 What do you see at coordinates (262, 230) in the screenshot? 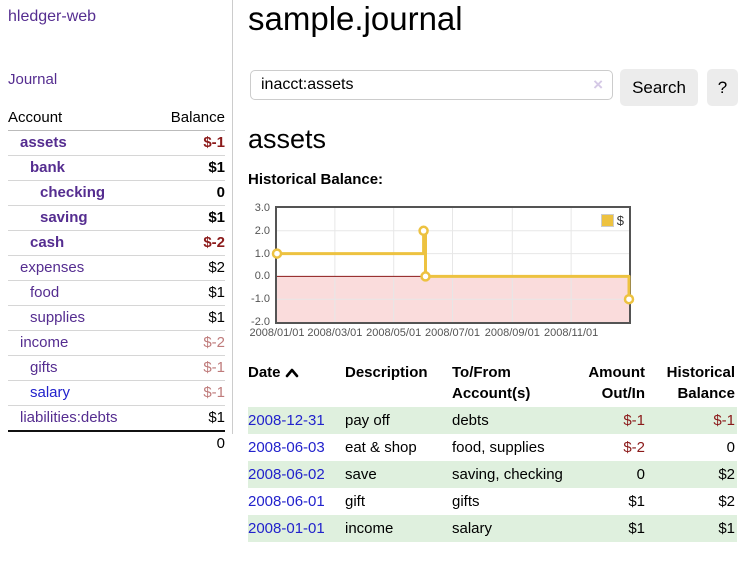
I see `y-axis-tick-label: 2.0` at bounding box center [262, 230].